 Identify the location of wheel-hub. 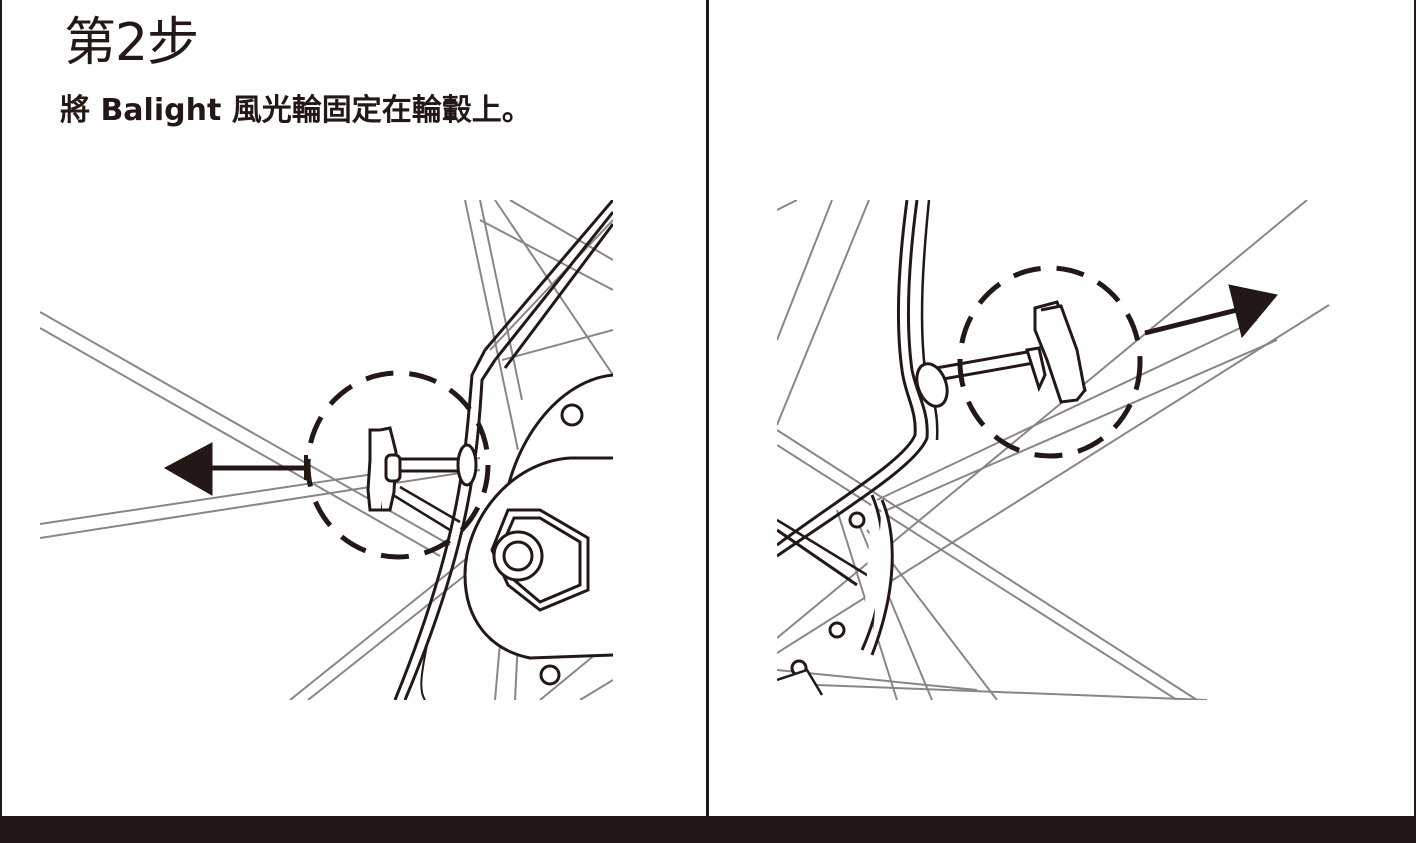
(835, 595).